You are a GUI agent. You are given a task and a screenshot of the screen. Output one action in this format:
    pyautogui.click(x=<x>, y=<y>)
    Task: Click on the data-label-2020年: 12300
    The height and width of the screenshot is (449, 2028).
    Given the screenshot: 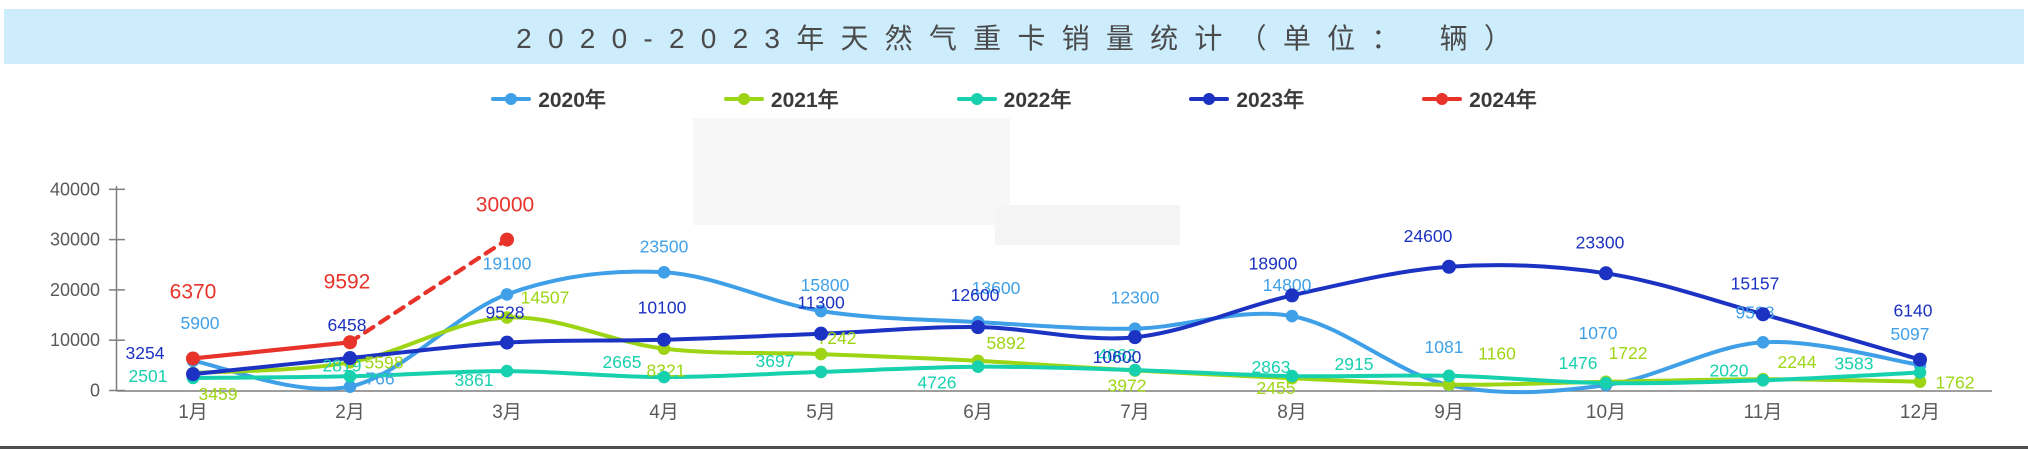 What is the action you would take?
    pyautogui.click(x=1135, y=298)
    